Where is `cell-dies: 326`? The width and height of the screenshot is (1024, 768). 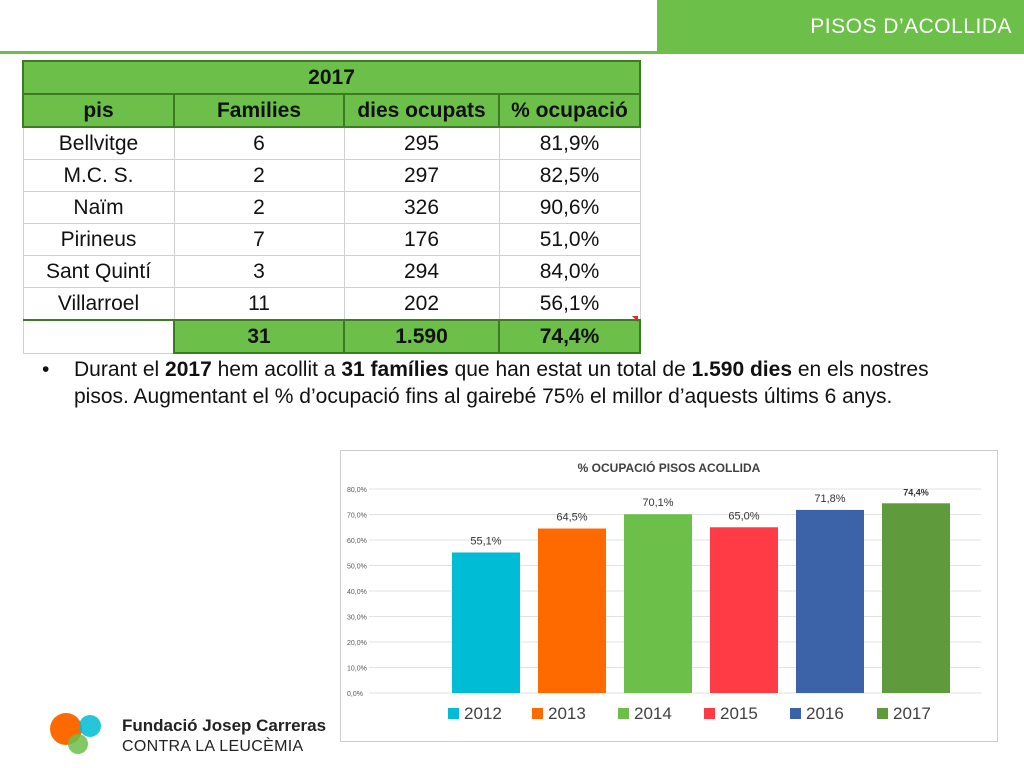 cell-dies: 326 is located at coordinates (421, 207).